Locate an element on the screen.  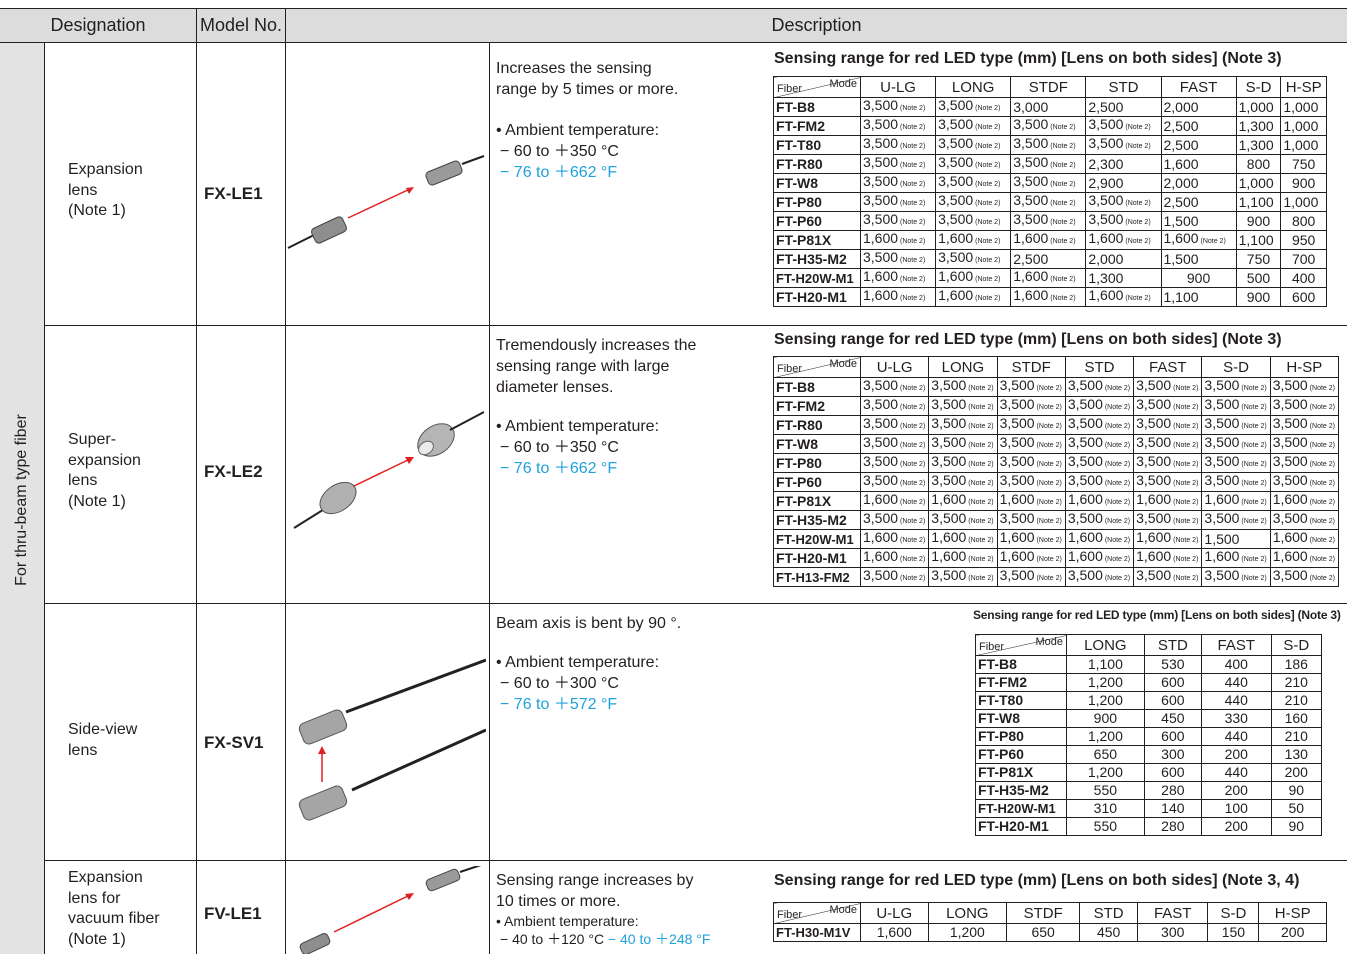
mode-header: STDF is located at coordinates (1031, 367).